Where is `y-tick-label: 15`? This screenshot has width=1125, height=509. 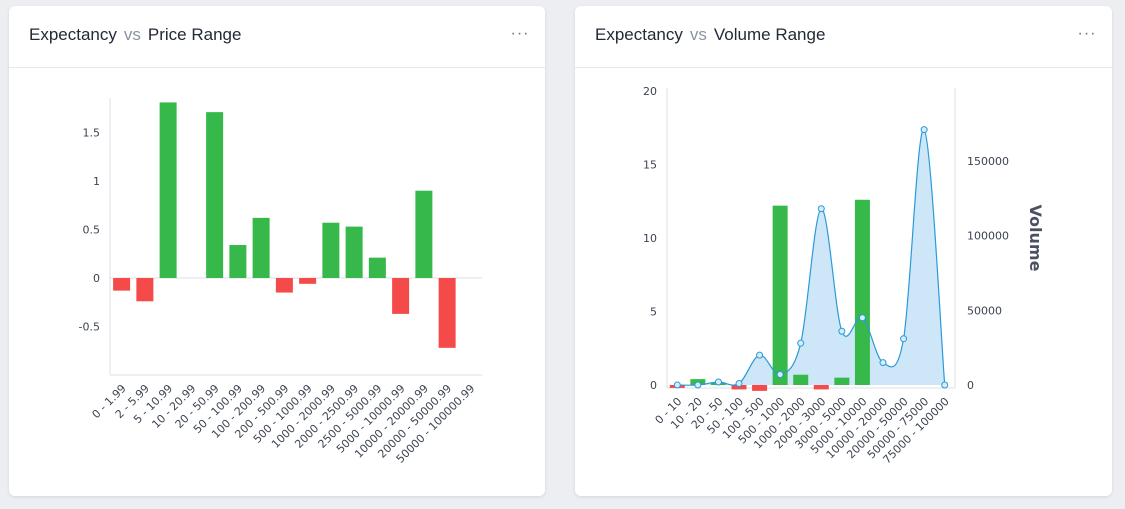 y-tick-label: 15 is located at coordinates (650, 165).